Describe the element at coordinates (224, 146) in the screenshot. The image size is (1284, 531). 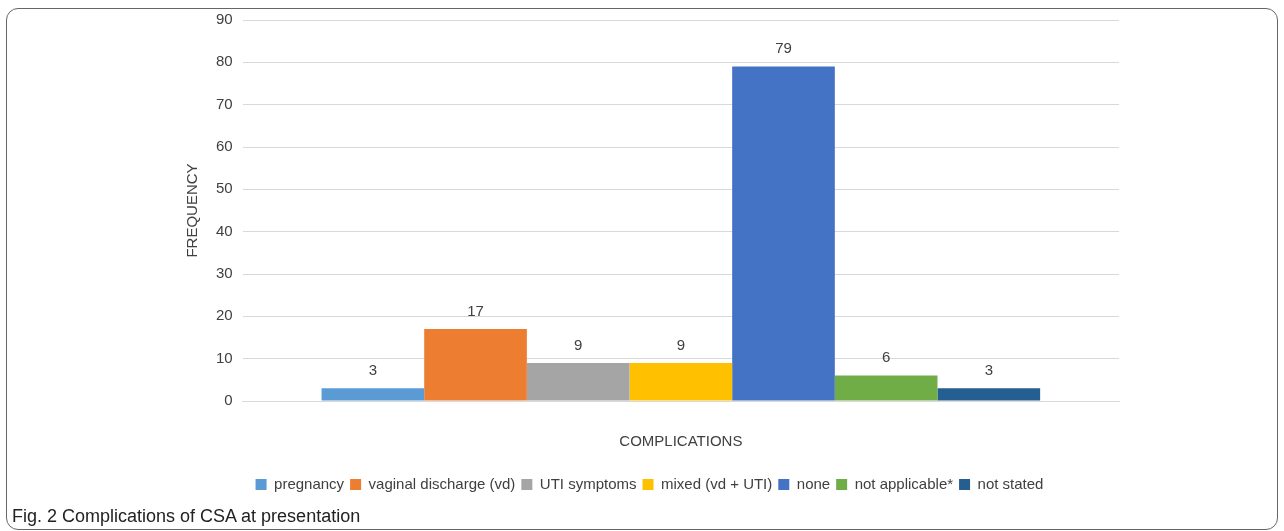
I see `y-tick-label: 60` at that location.